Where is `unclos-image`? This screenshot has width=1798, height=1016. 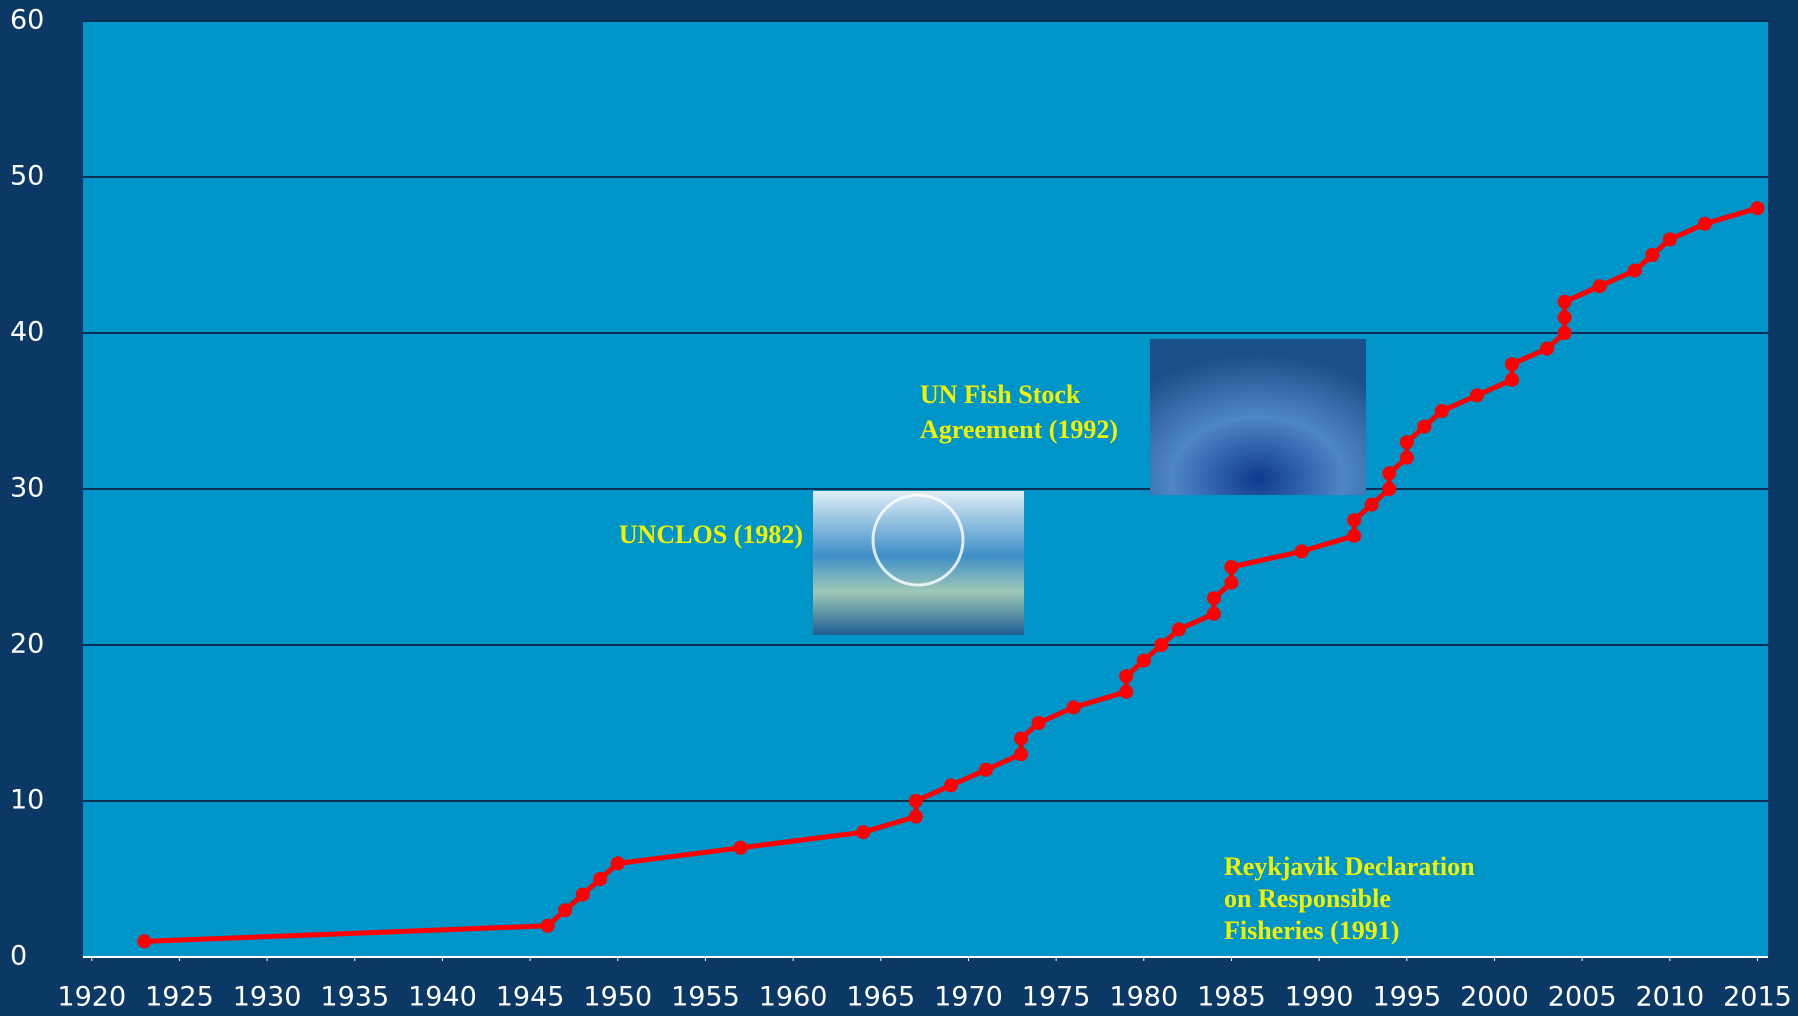
unclos-image is located at coordinates (918, 563).